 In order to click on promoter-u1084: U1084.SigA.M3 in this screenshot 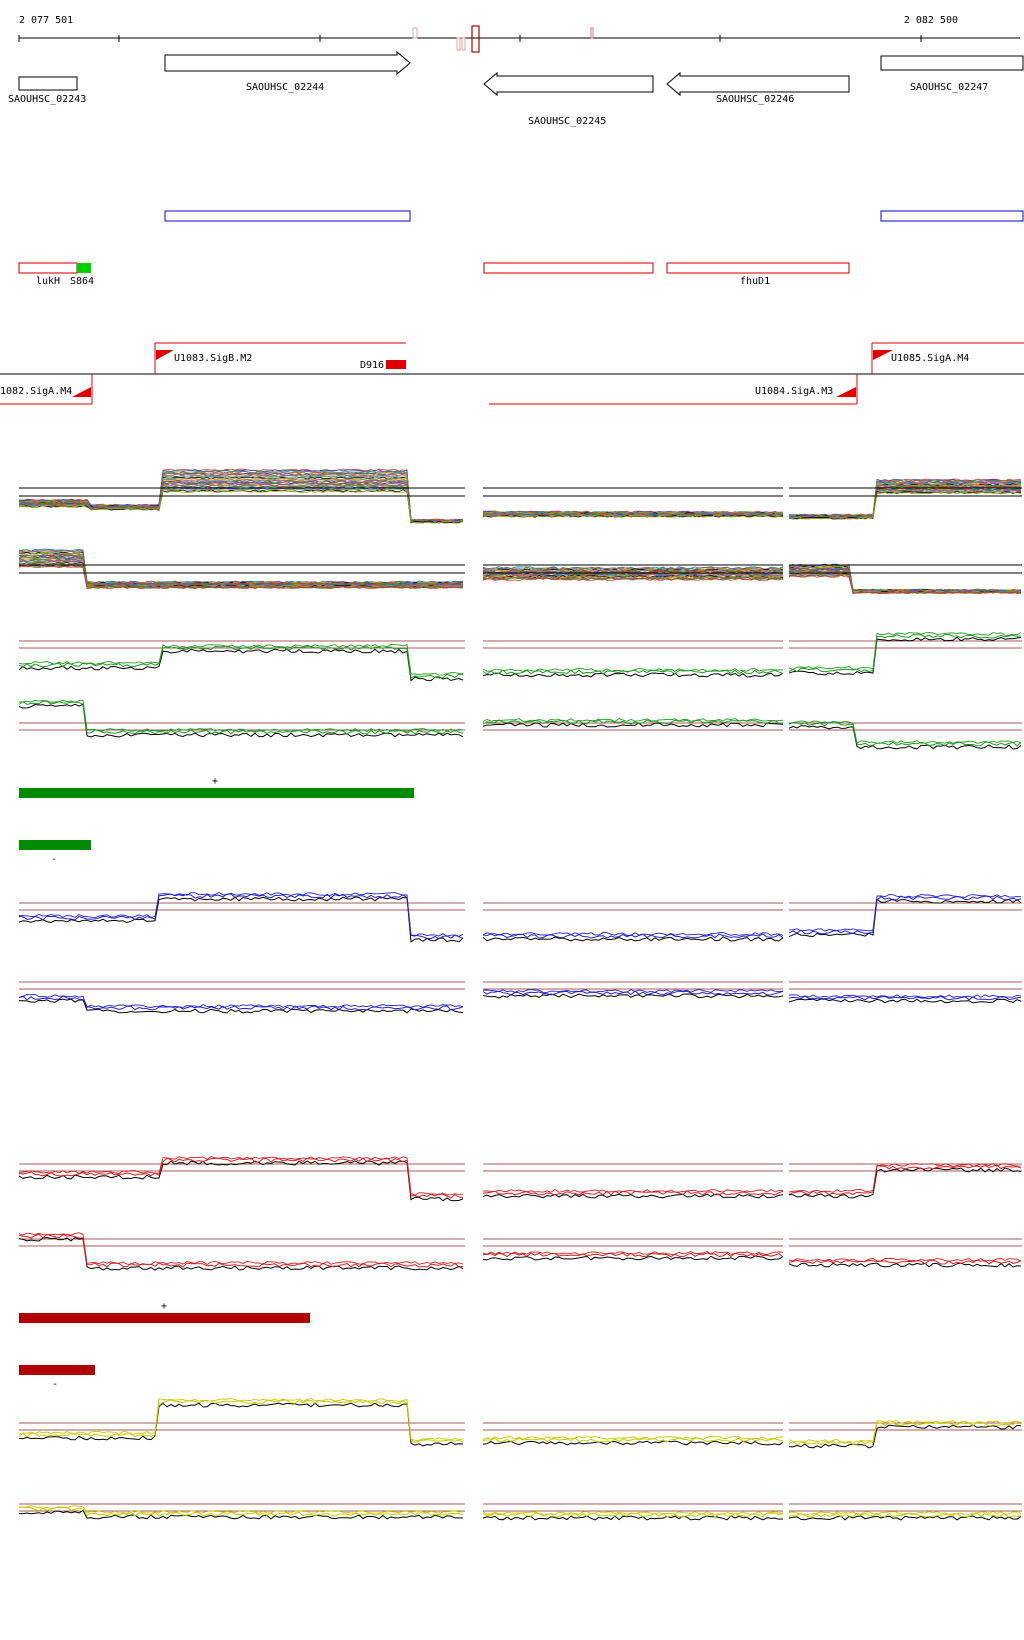, I will do `click(794, 391)`.